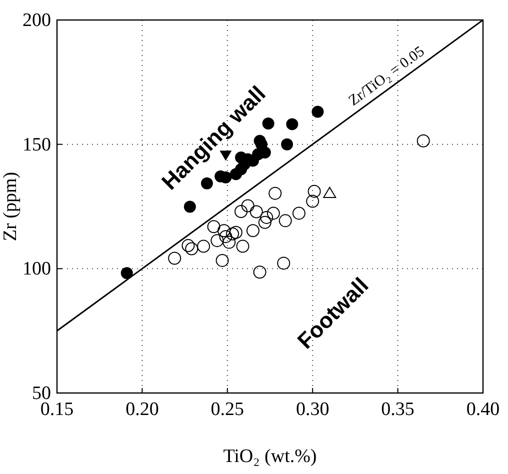 The height and width of the screenshot is (474, 508). What do you see at coordinates (227, 409) in the screenshot?
I see `x-tick-label: 0.25` at bounding box center [227, 409].